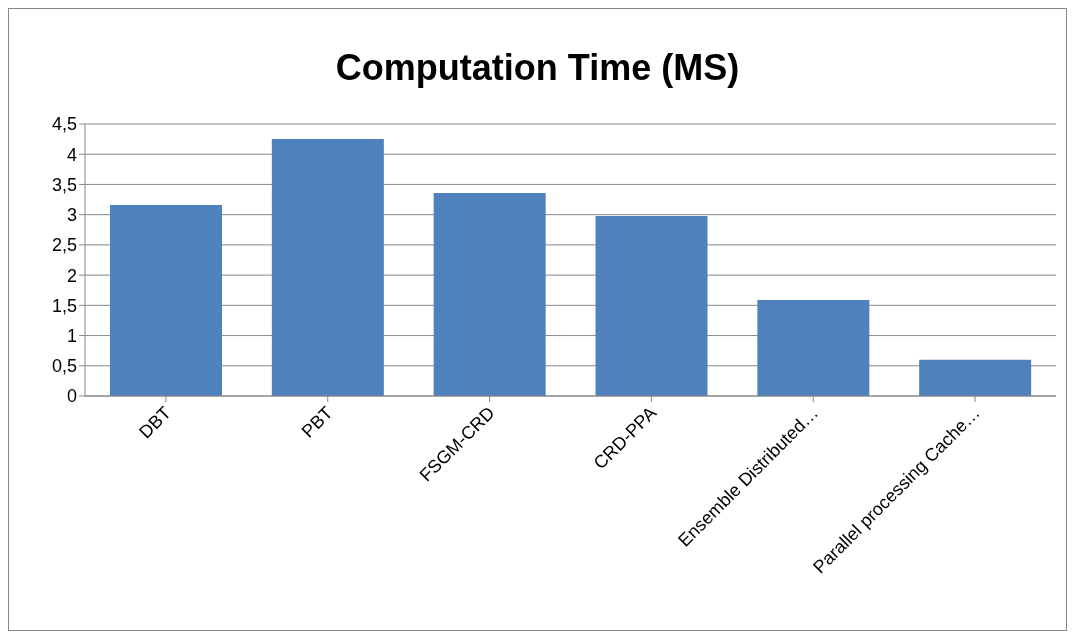 The width and height of the screenshot is (1075, 639). What do you see at coordinates (64, 305) in the screenshot?
I see `y-tick-label: 1,5` at bounding box center [64, 305].